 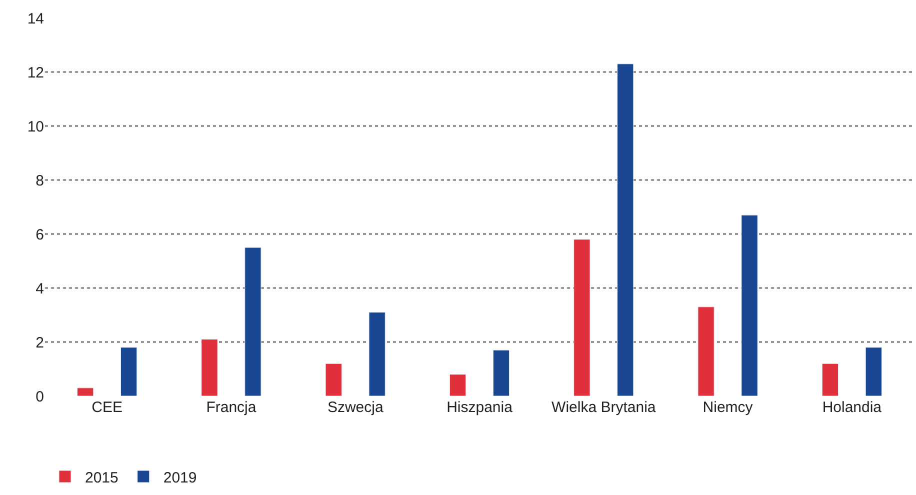 What do you see at coordinates (40, 343) in the screenshot?
I see `y-tick-label: 2` at bounding box center [40, 343].